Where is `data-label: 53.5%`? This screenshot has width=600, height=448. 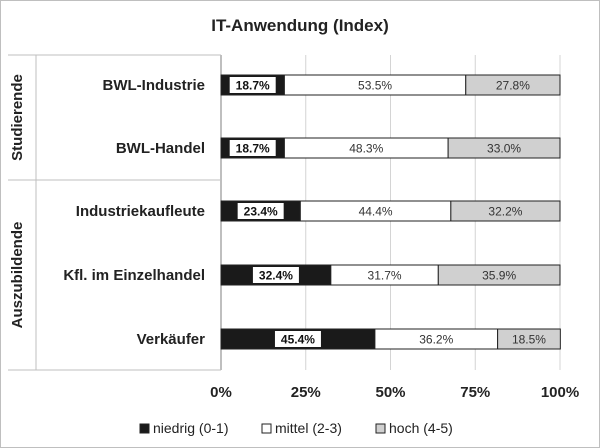 data-label: 53.5% is located at coordinates (375, 86).